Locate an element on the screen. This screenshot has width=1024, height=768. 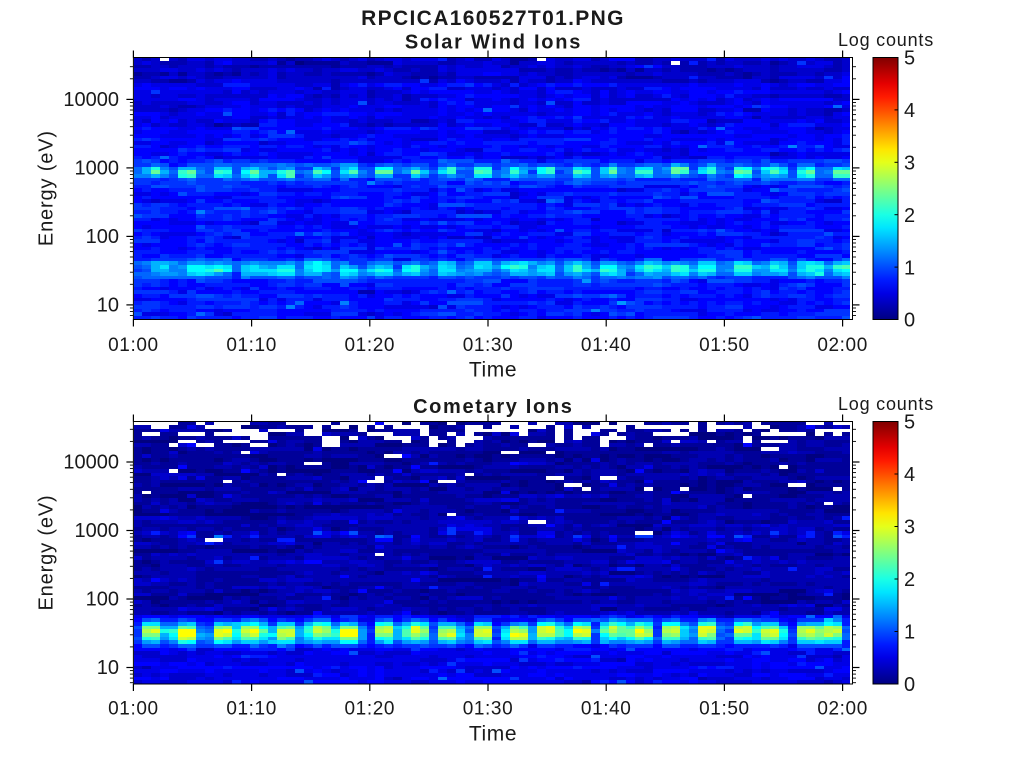
svg-text: Solar Wind Ions is located at coordinates (493, 42).